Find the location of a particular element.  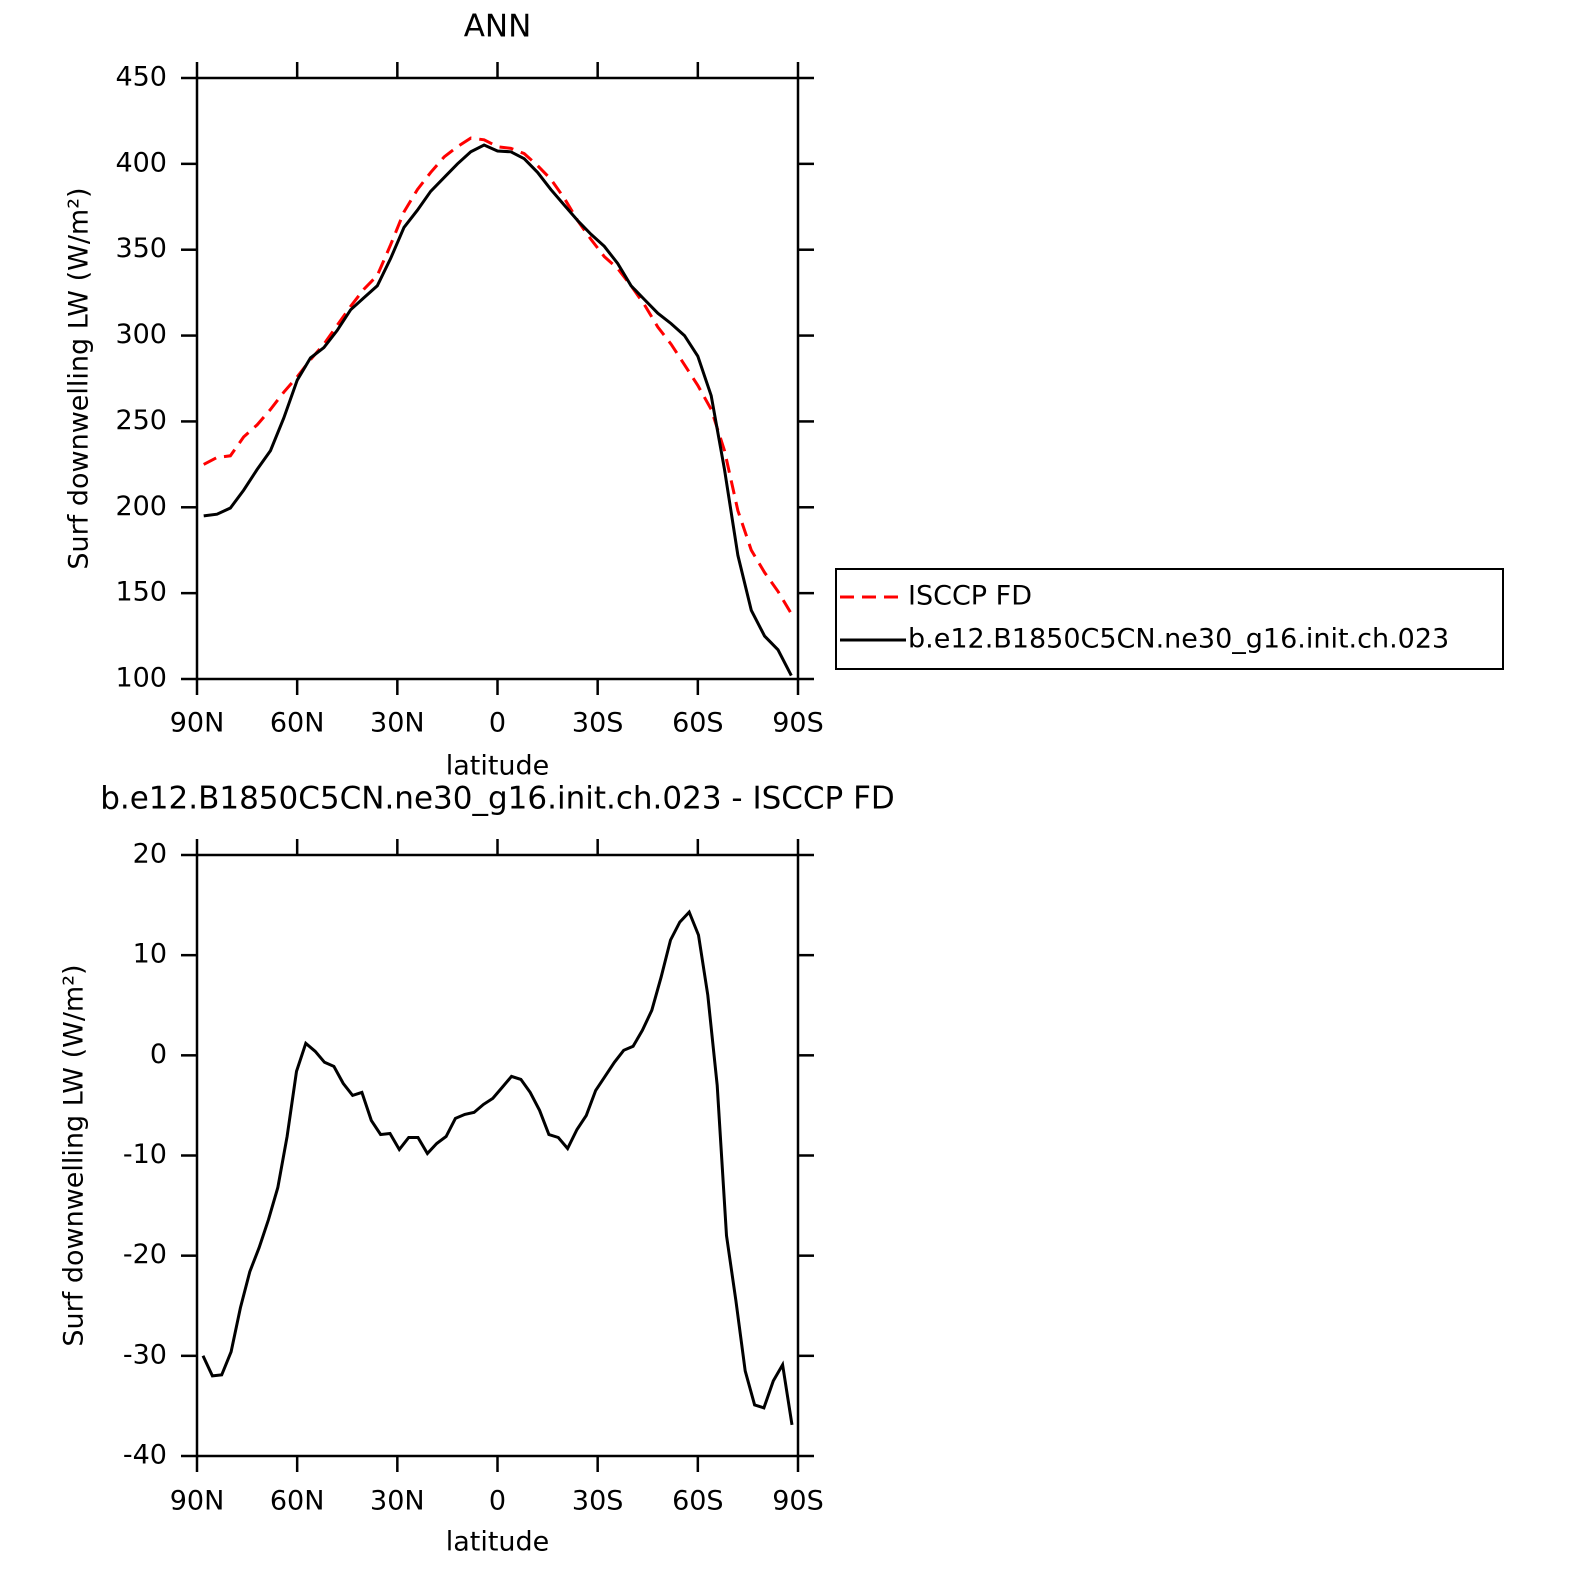

y-tick-label: -40 is located at coordinates (145, 1455).